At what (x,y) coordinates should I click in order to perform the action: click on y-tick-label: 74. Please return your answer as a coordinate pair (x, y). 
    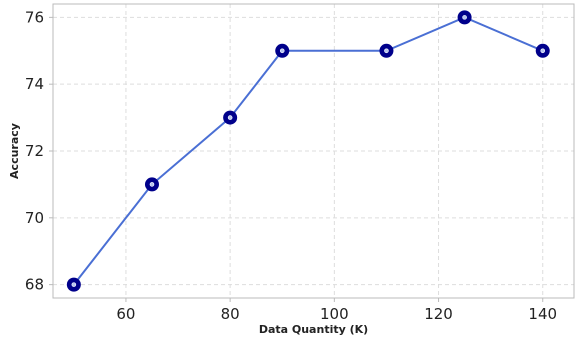
    Looking at the image, I should click on (34, 84).